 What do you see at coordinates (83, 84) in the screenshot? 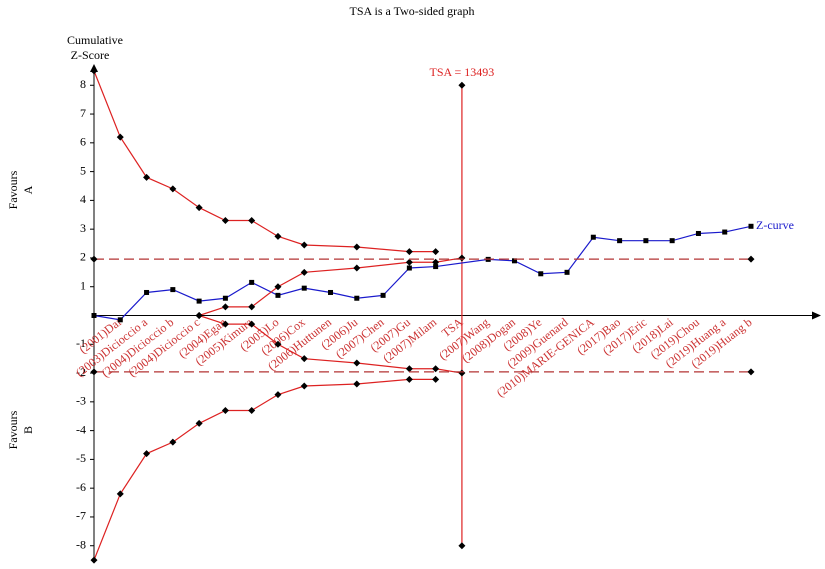
I see `y-tick-label: 8` at bounding box center [83, 84].